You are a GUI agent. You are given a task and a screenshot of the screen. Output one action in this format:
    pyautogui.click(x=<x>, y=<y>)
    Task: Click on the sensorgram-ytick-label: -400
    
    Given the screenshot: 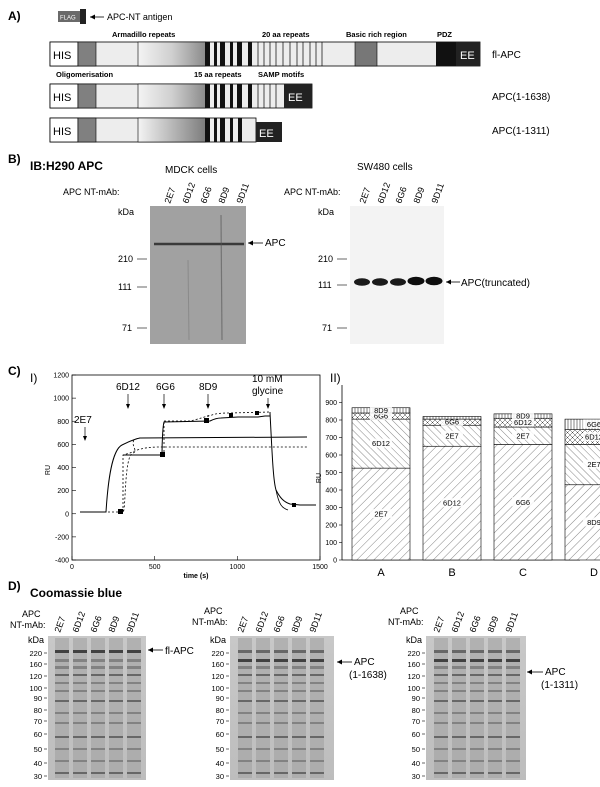 What is the action you would take?
    pyautogui.click(x=62, y=561)
    